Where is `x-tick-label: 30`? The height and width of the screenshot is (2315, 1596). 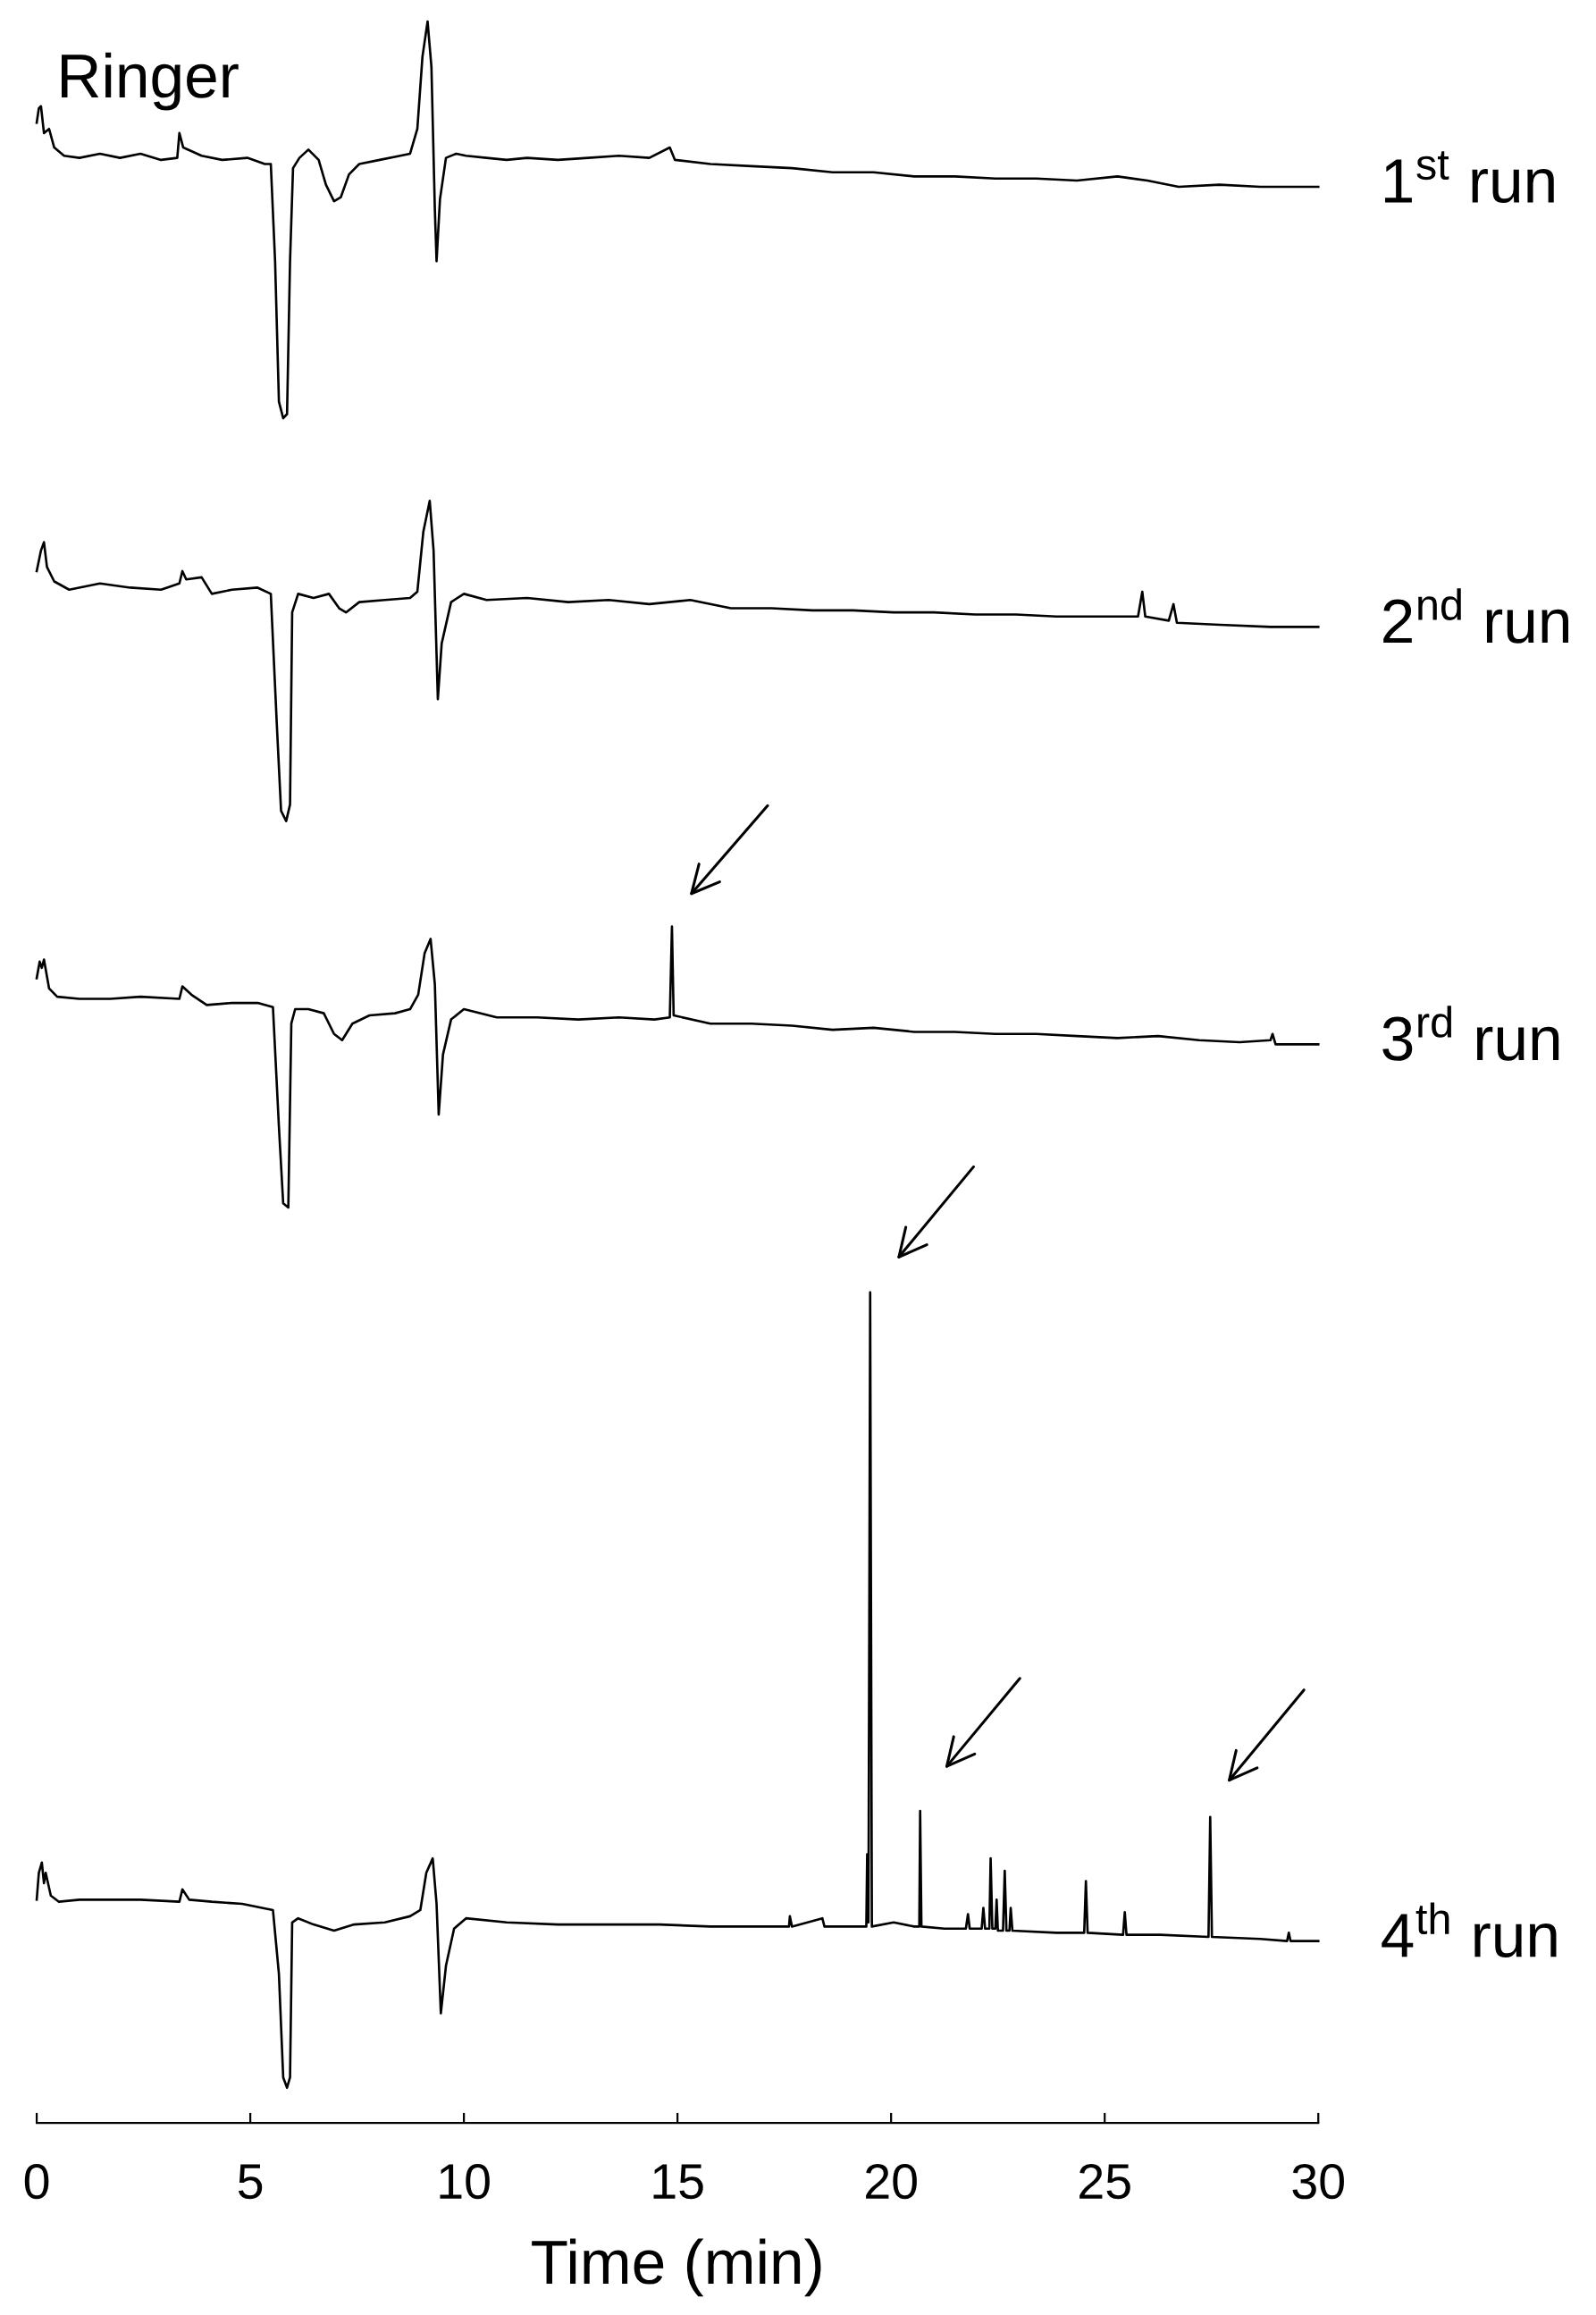 x-tick-label: 30 is located at coordinates (1318, 2181).